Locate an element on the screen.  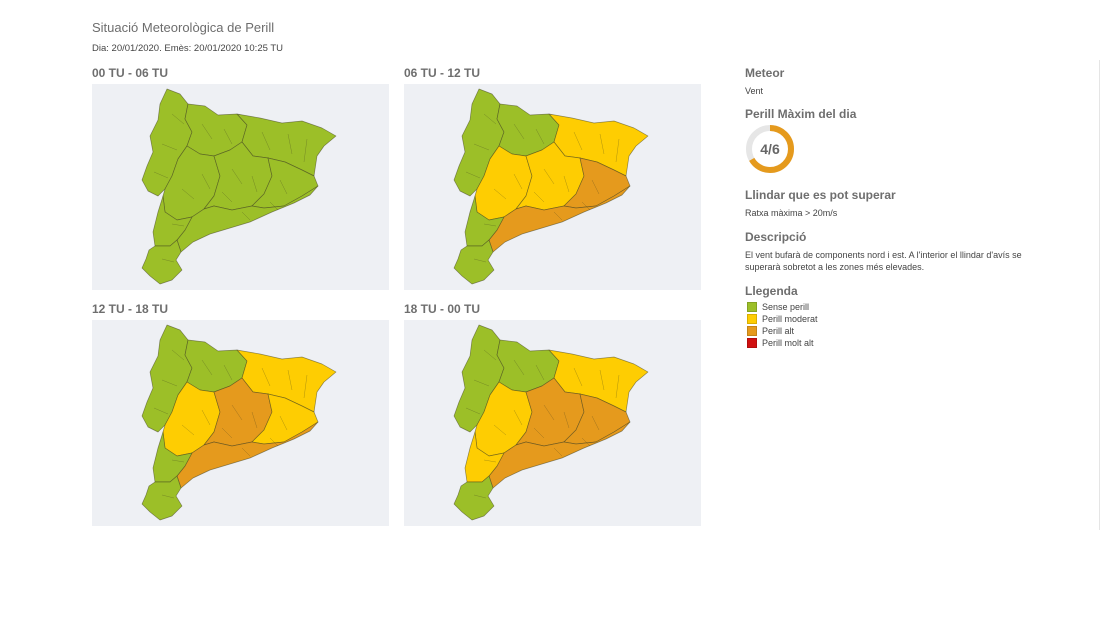
max-danger-value: 4/6 is located at coordinates (770, 149).